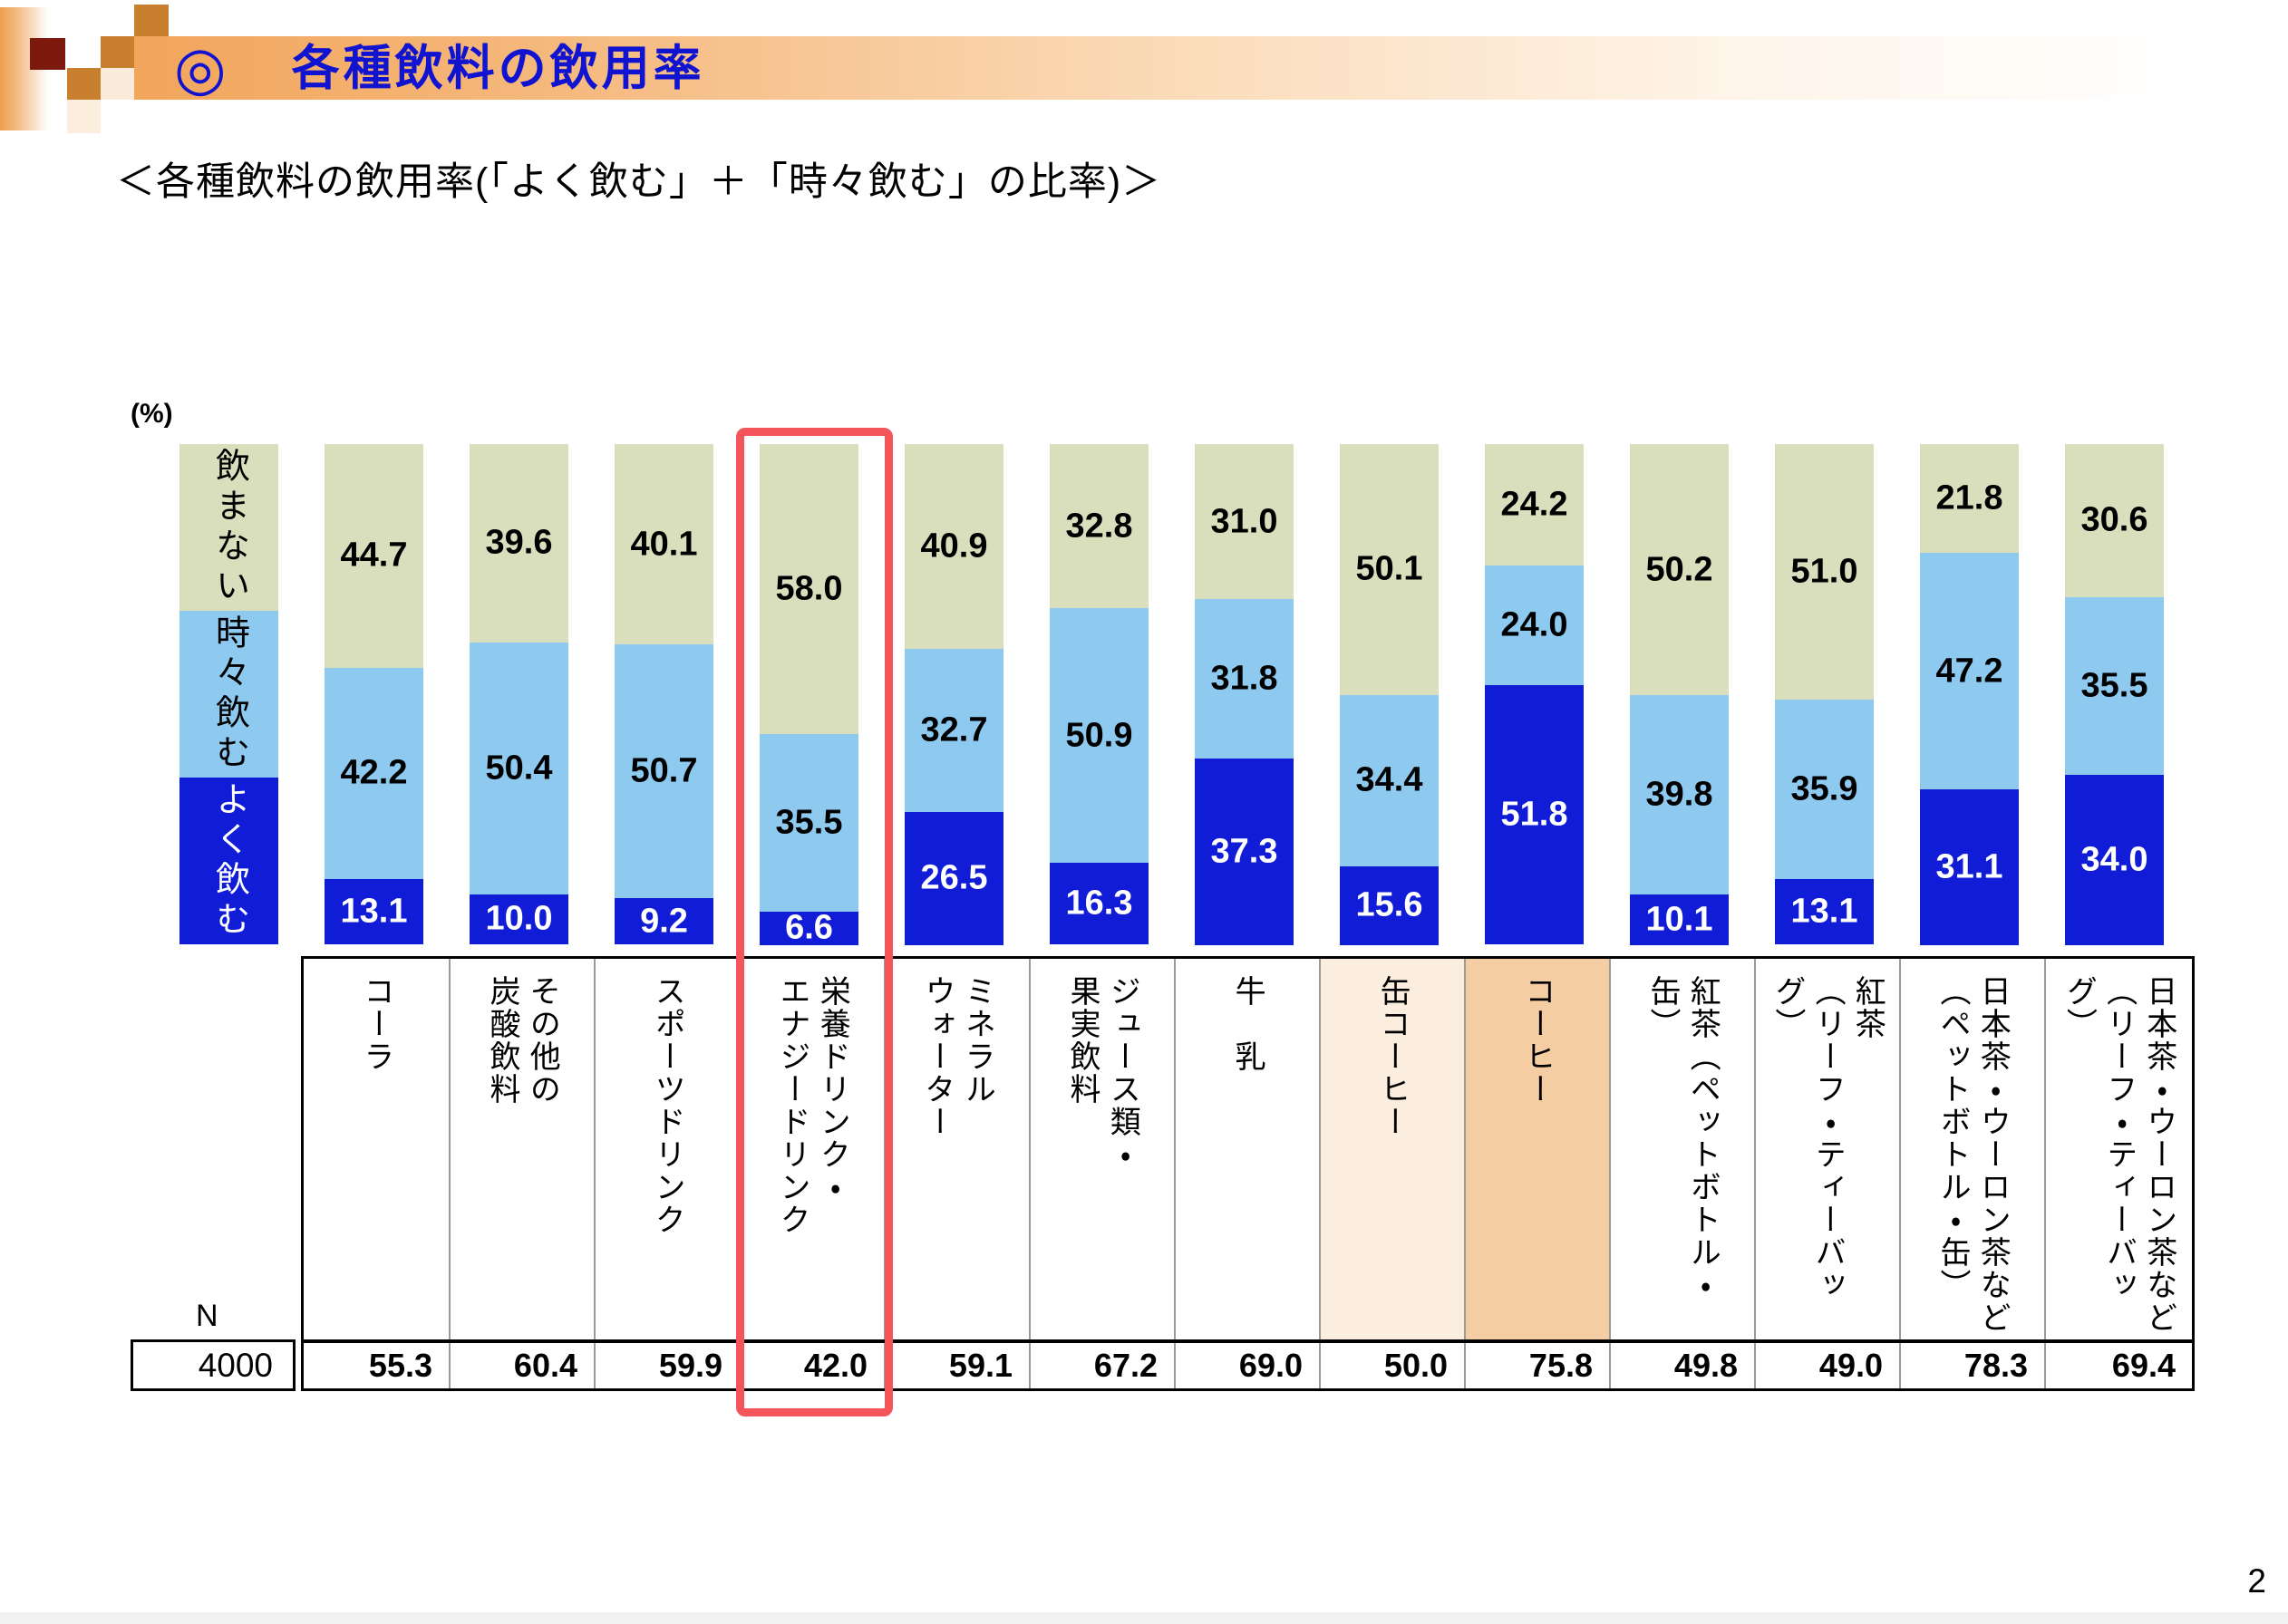  I want to click on n-value-cell: 60.4, so click(521, 1365).